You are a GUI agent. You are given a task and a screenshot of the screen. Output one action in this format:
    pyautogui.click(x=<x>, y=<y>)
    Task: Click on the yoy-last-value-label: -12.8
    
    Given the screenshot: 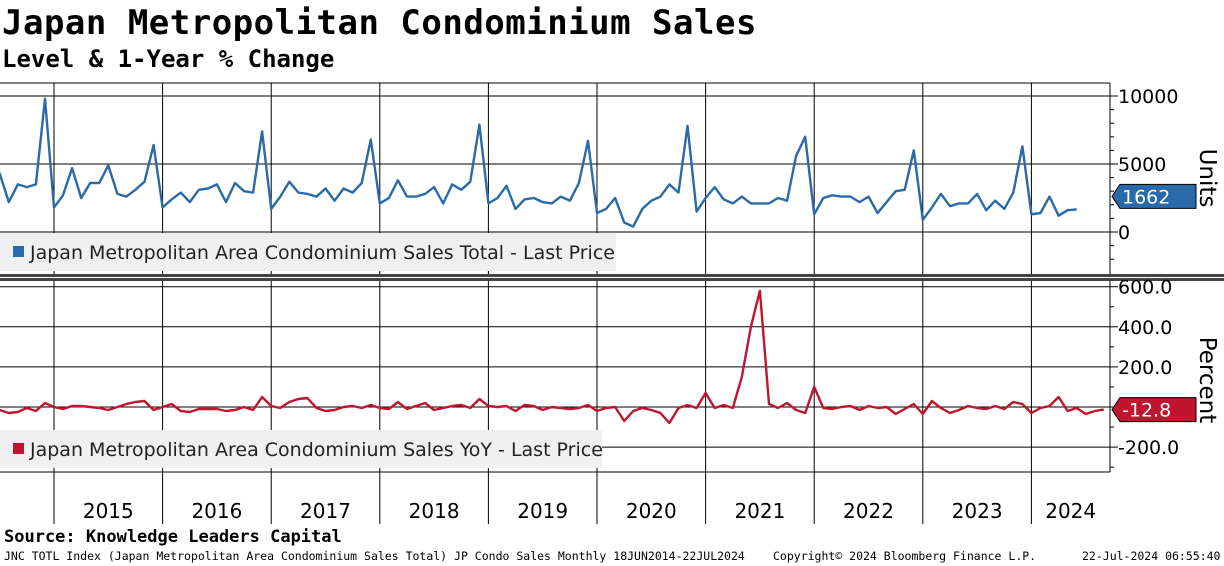 What is the action you would take?
    pyautogui.click(x=1146, y=411)
    